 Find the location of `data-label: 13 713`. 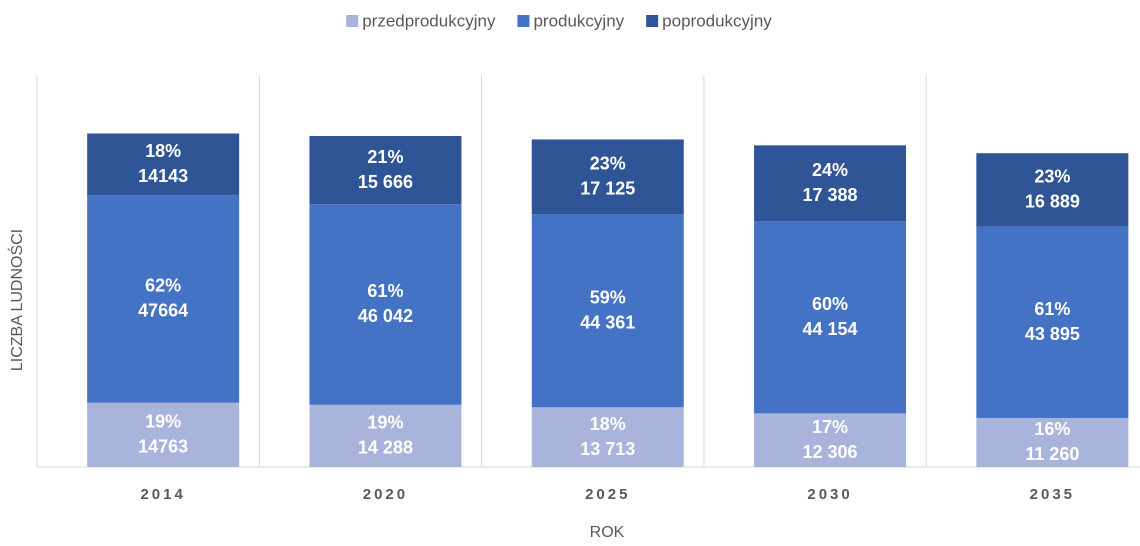

data-label: 13 713 is located at coordinates (607, 449).